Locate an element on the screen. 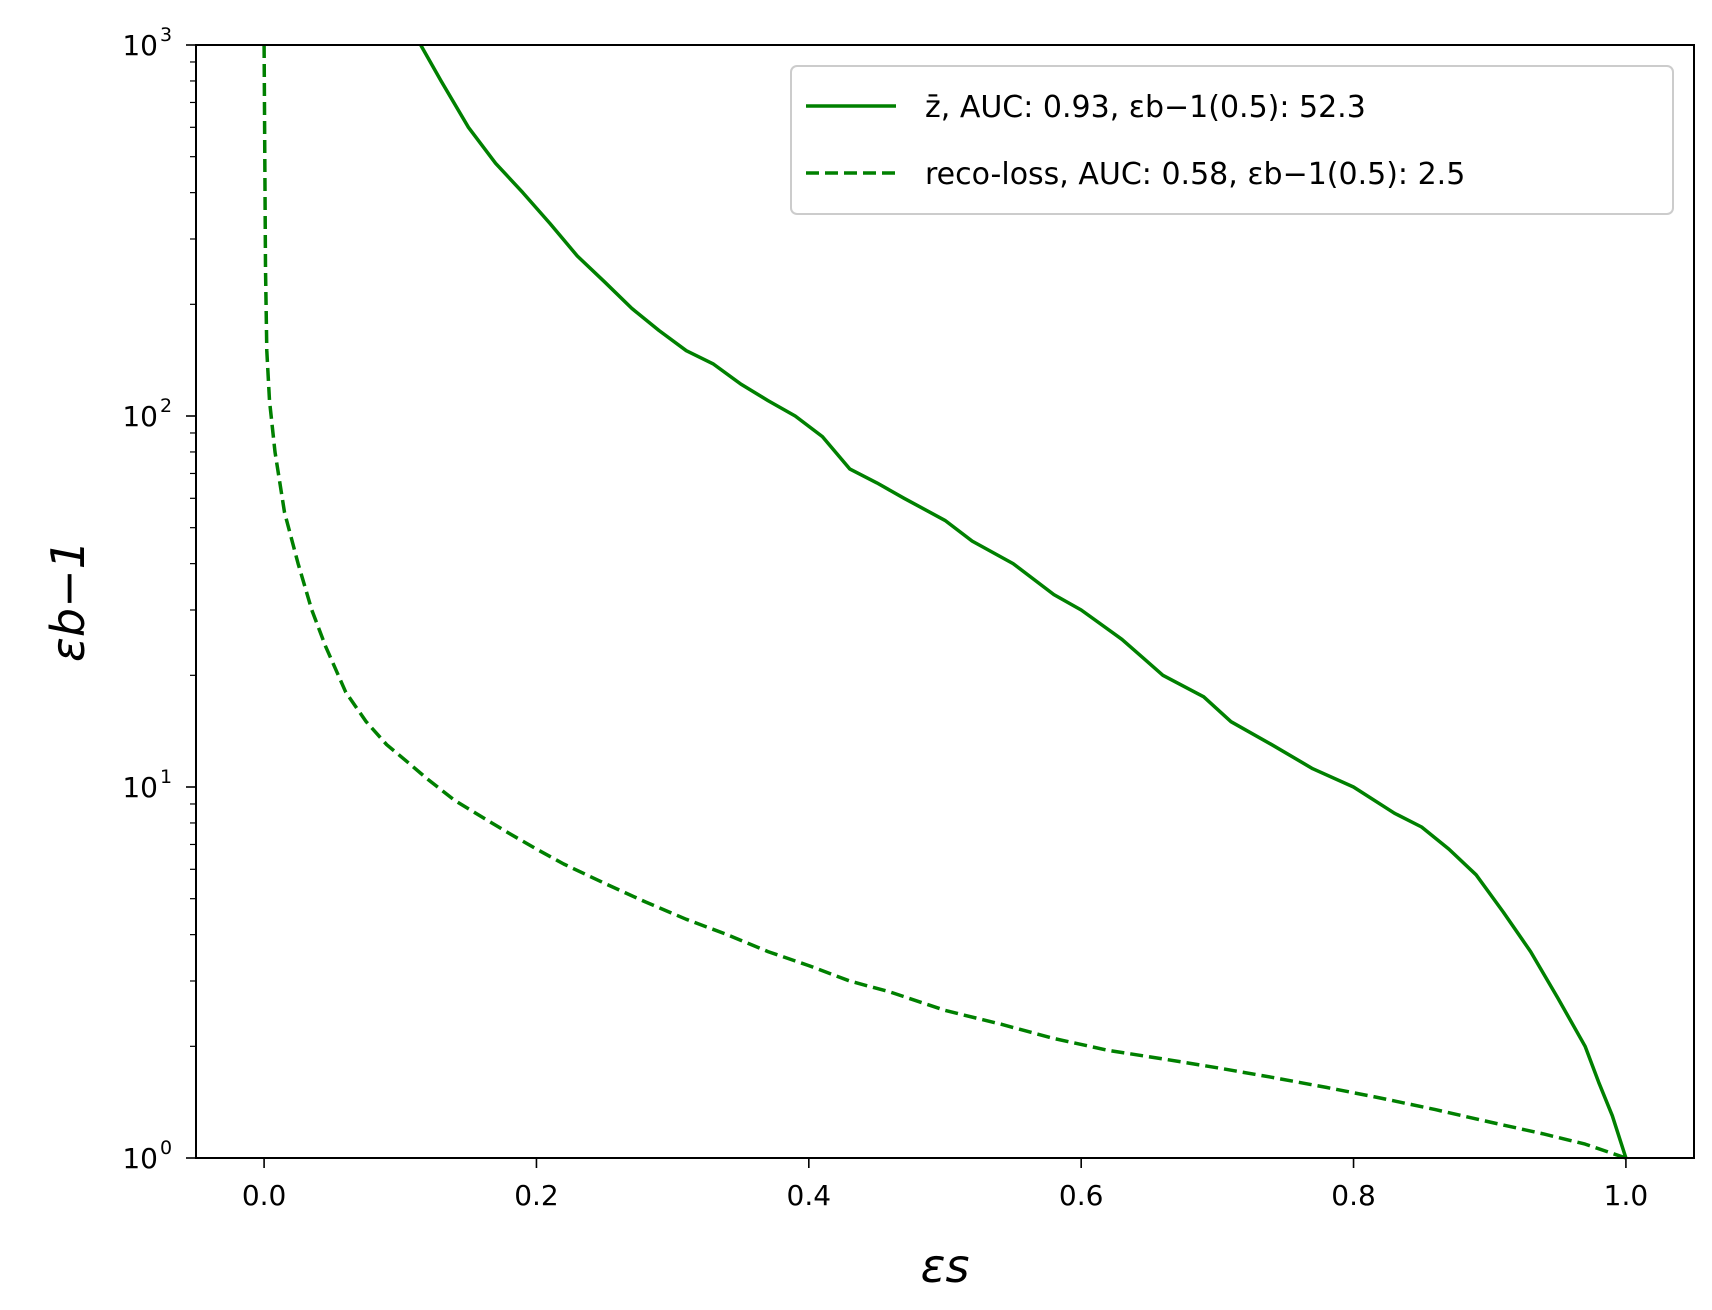  x-tick-label: 1.0 is located at coordinates (1626, 1195).